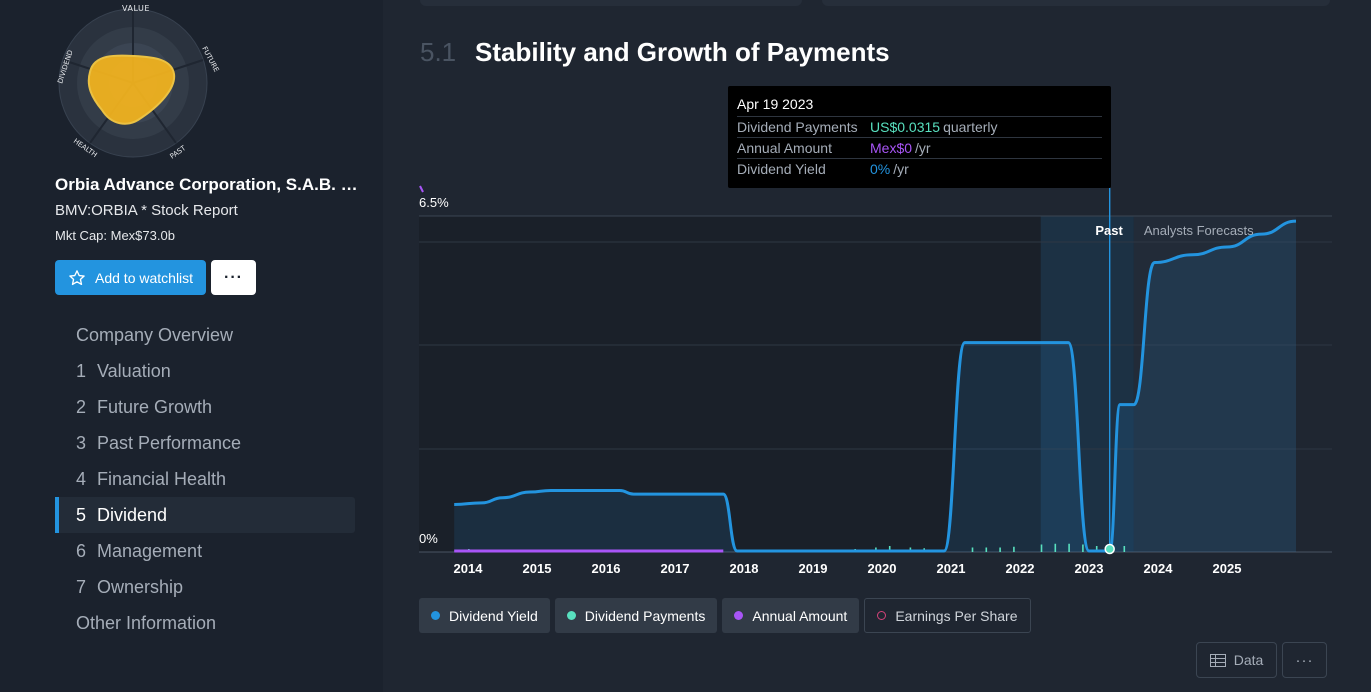  What do you see at coordinates (1020, 568) in the screenshot?
I see `x-tick-label: 2022` at bounding box center [1020, 568].